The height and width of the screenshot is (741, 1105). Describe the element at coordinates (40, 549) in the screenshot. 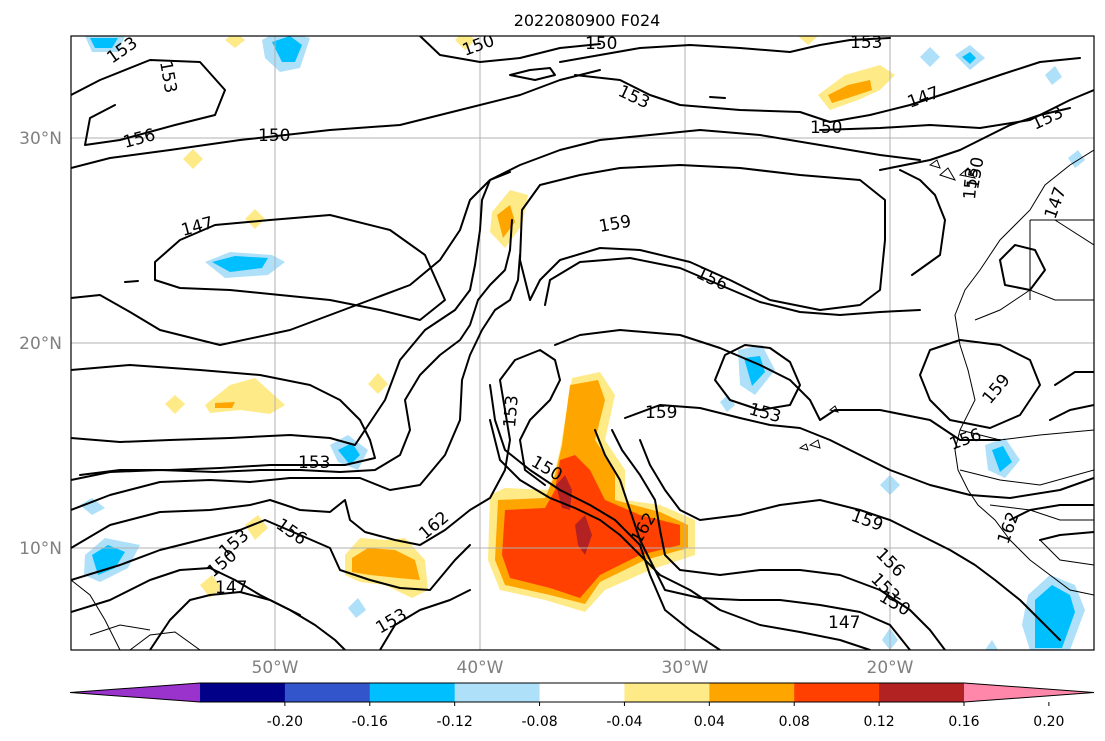

I see `lat-tick-label: 10°N` at that location.